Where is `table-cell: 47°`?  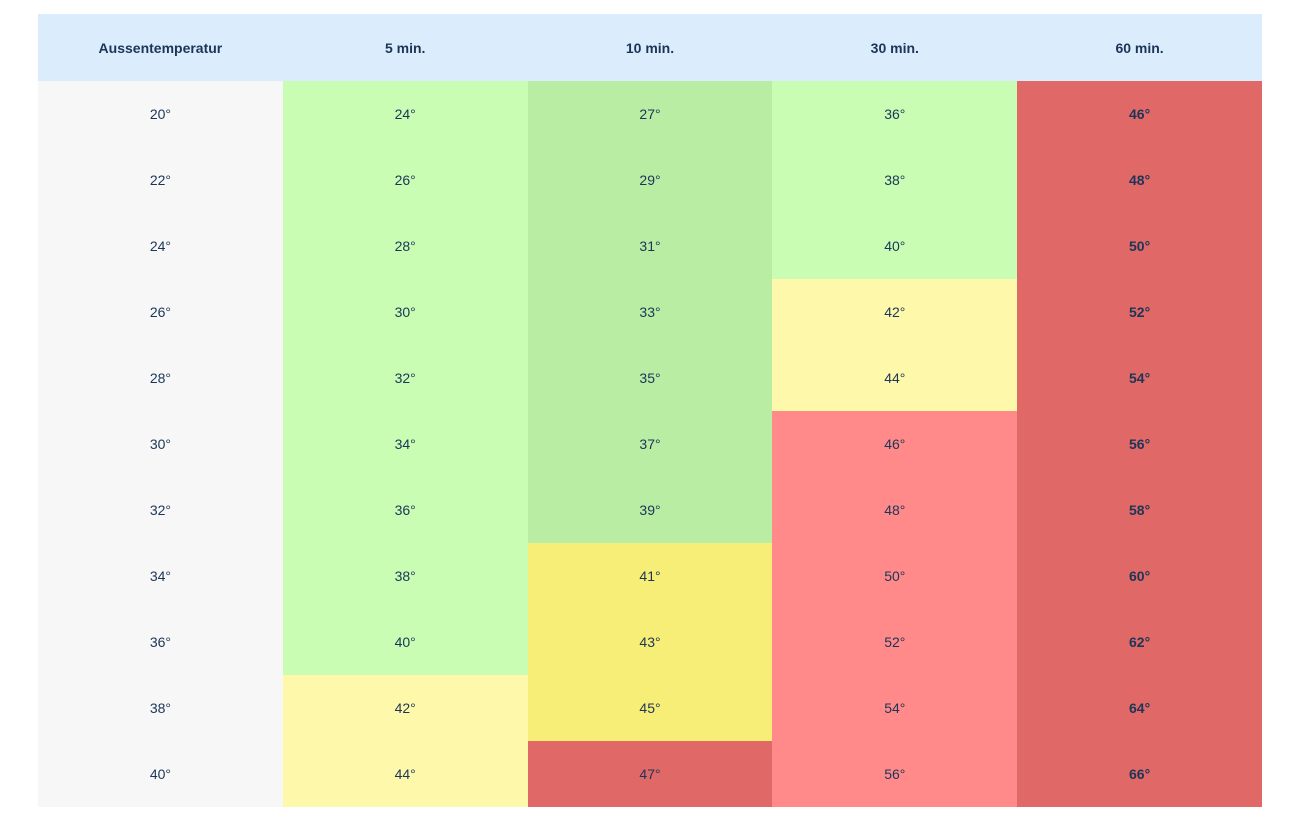 table-cell: 47° is located at coordinates (650, 774).